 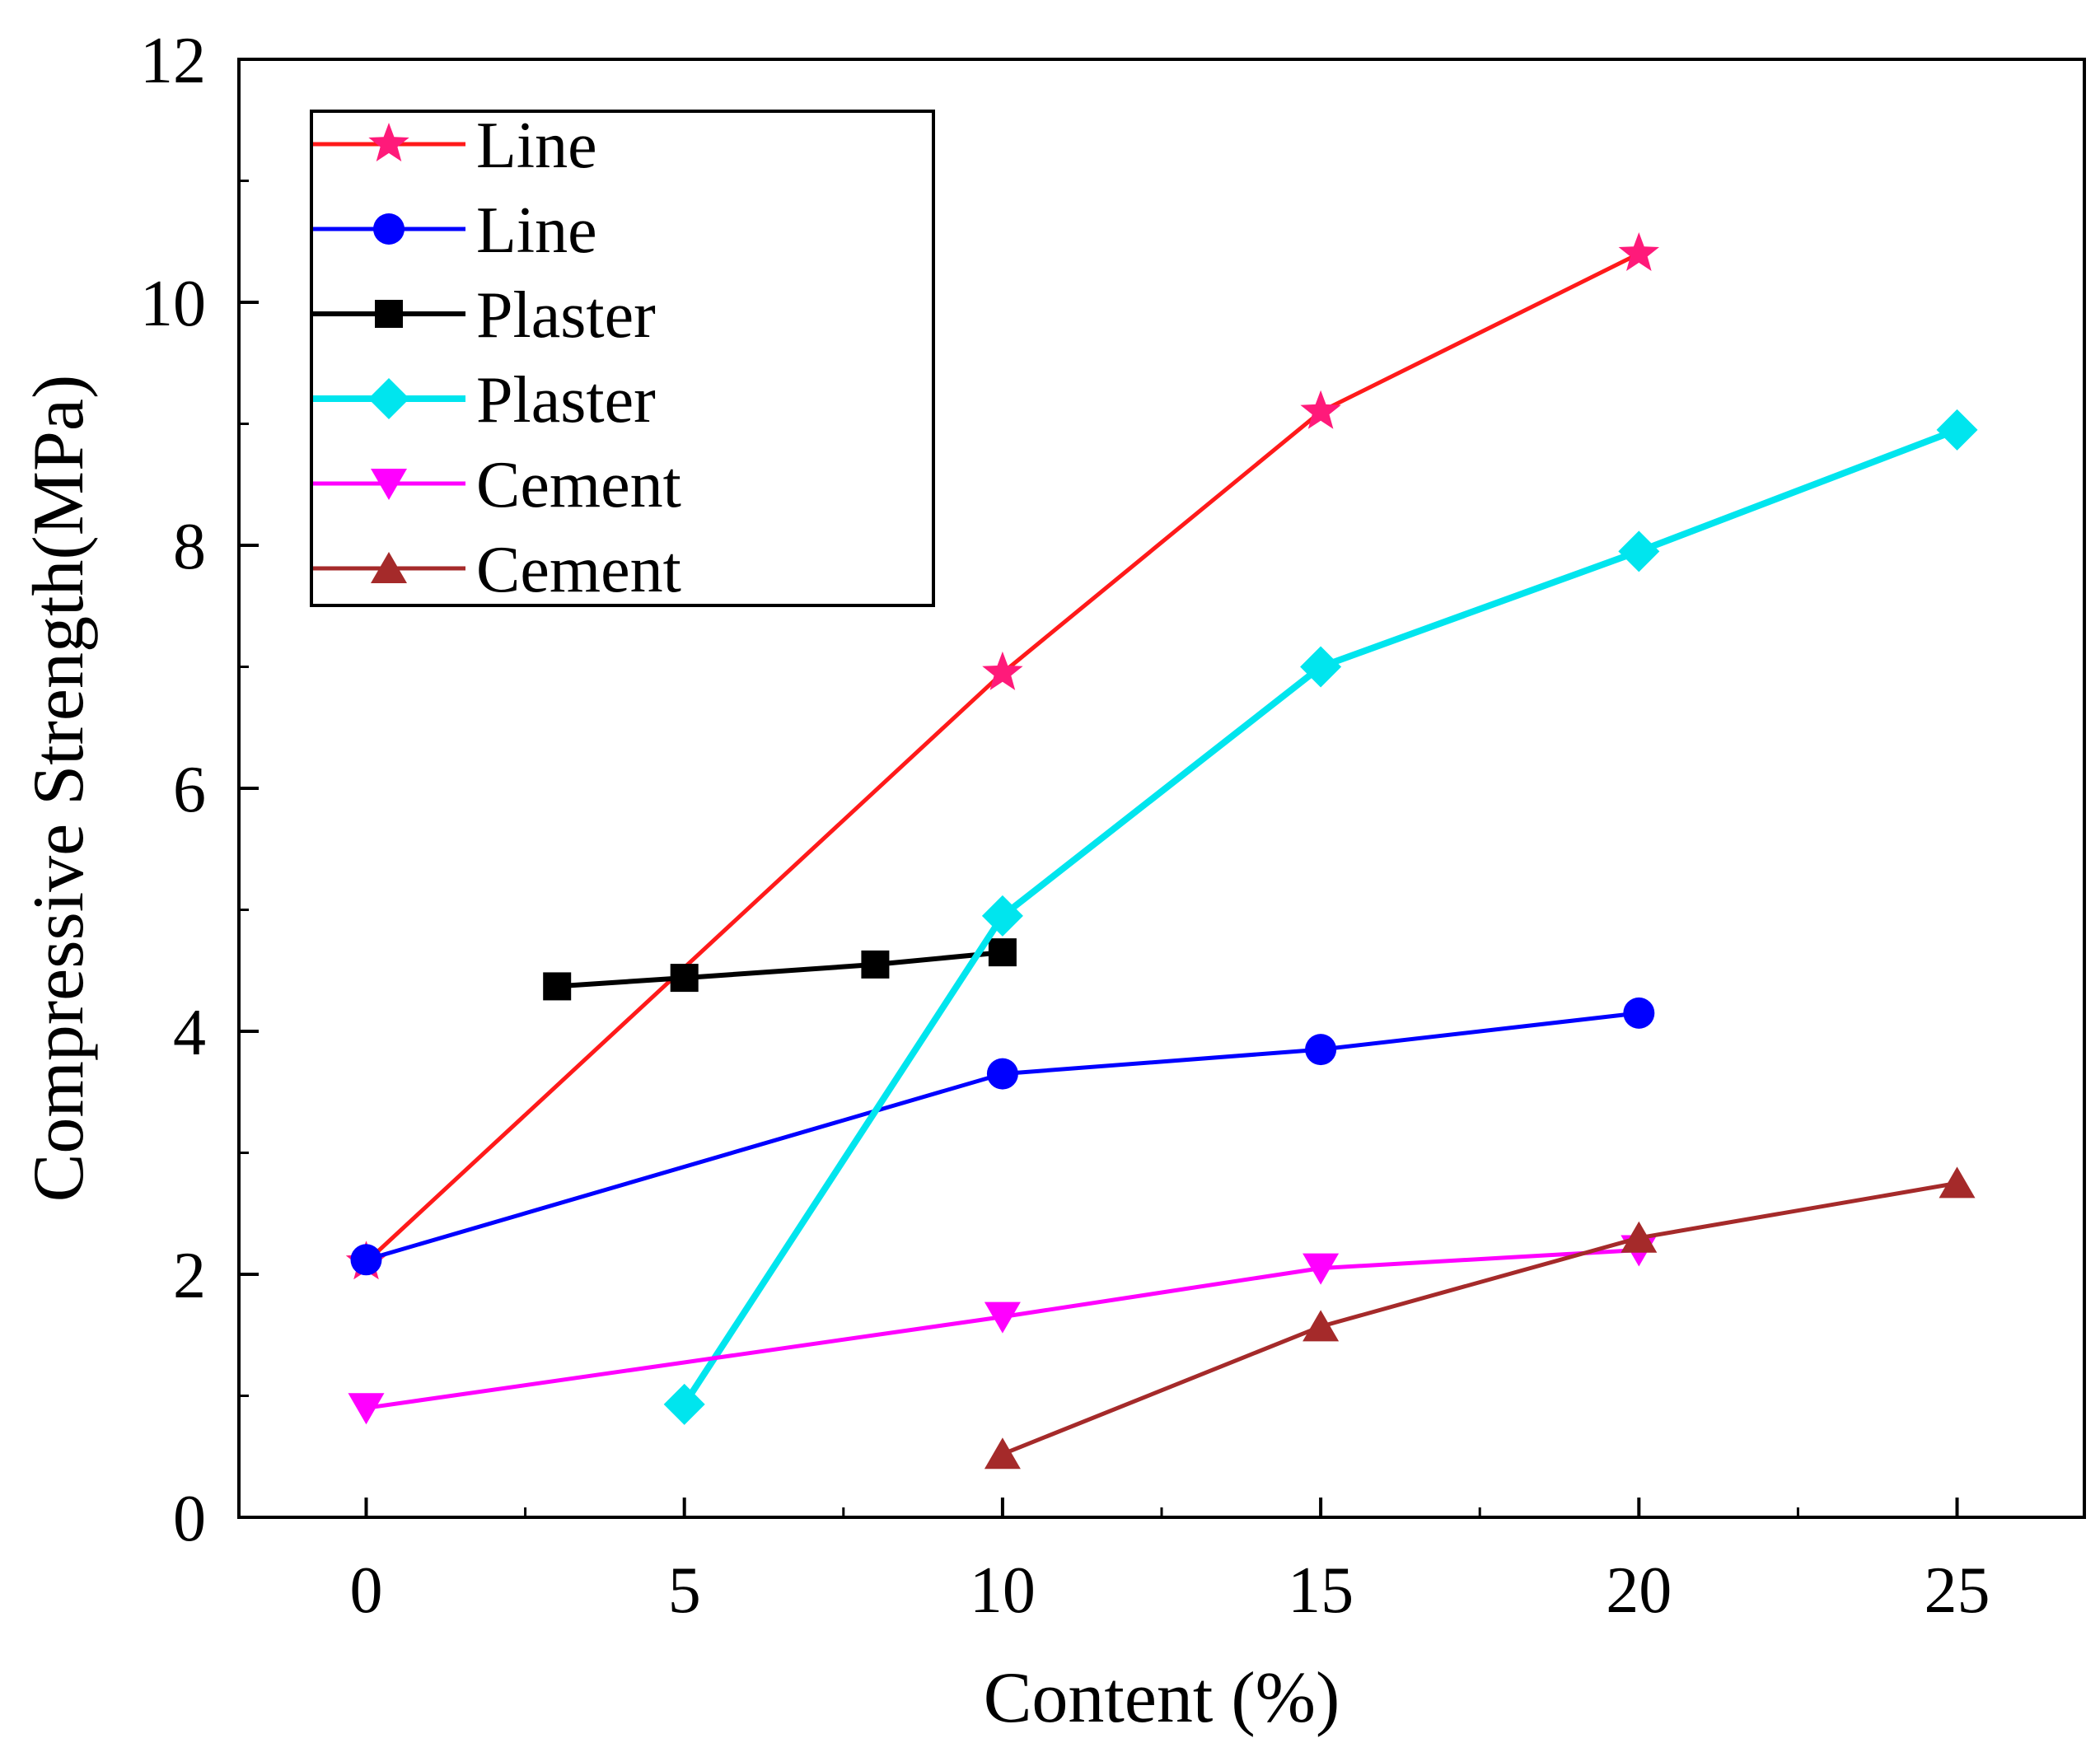 I want to click on x-tick-label: 5, so click(x=685, y=1590).